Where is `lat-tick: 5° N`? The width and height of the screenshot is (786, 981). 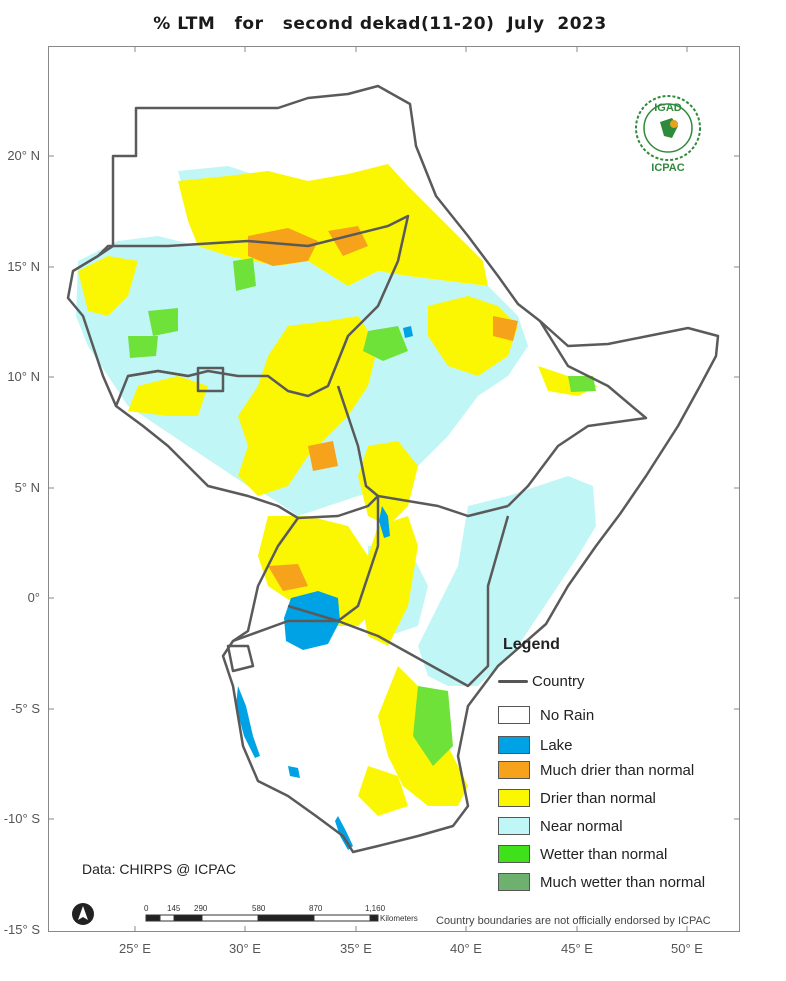 lat-tick: 5° N is located at coordinates (27, 487).